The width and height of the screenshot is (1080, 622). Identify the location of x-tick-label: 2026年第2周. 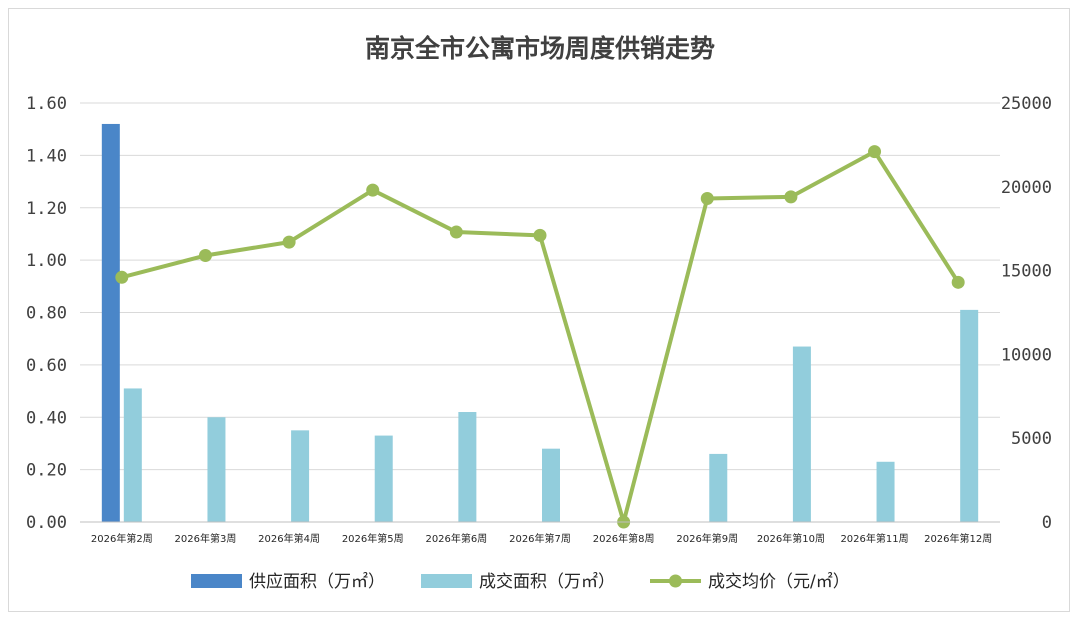
(122, 538).